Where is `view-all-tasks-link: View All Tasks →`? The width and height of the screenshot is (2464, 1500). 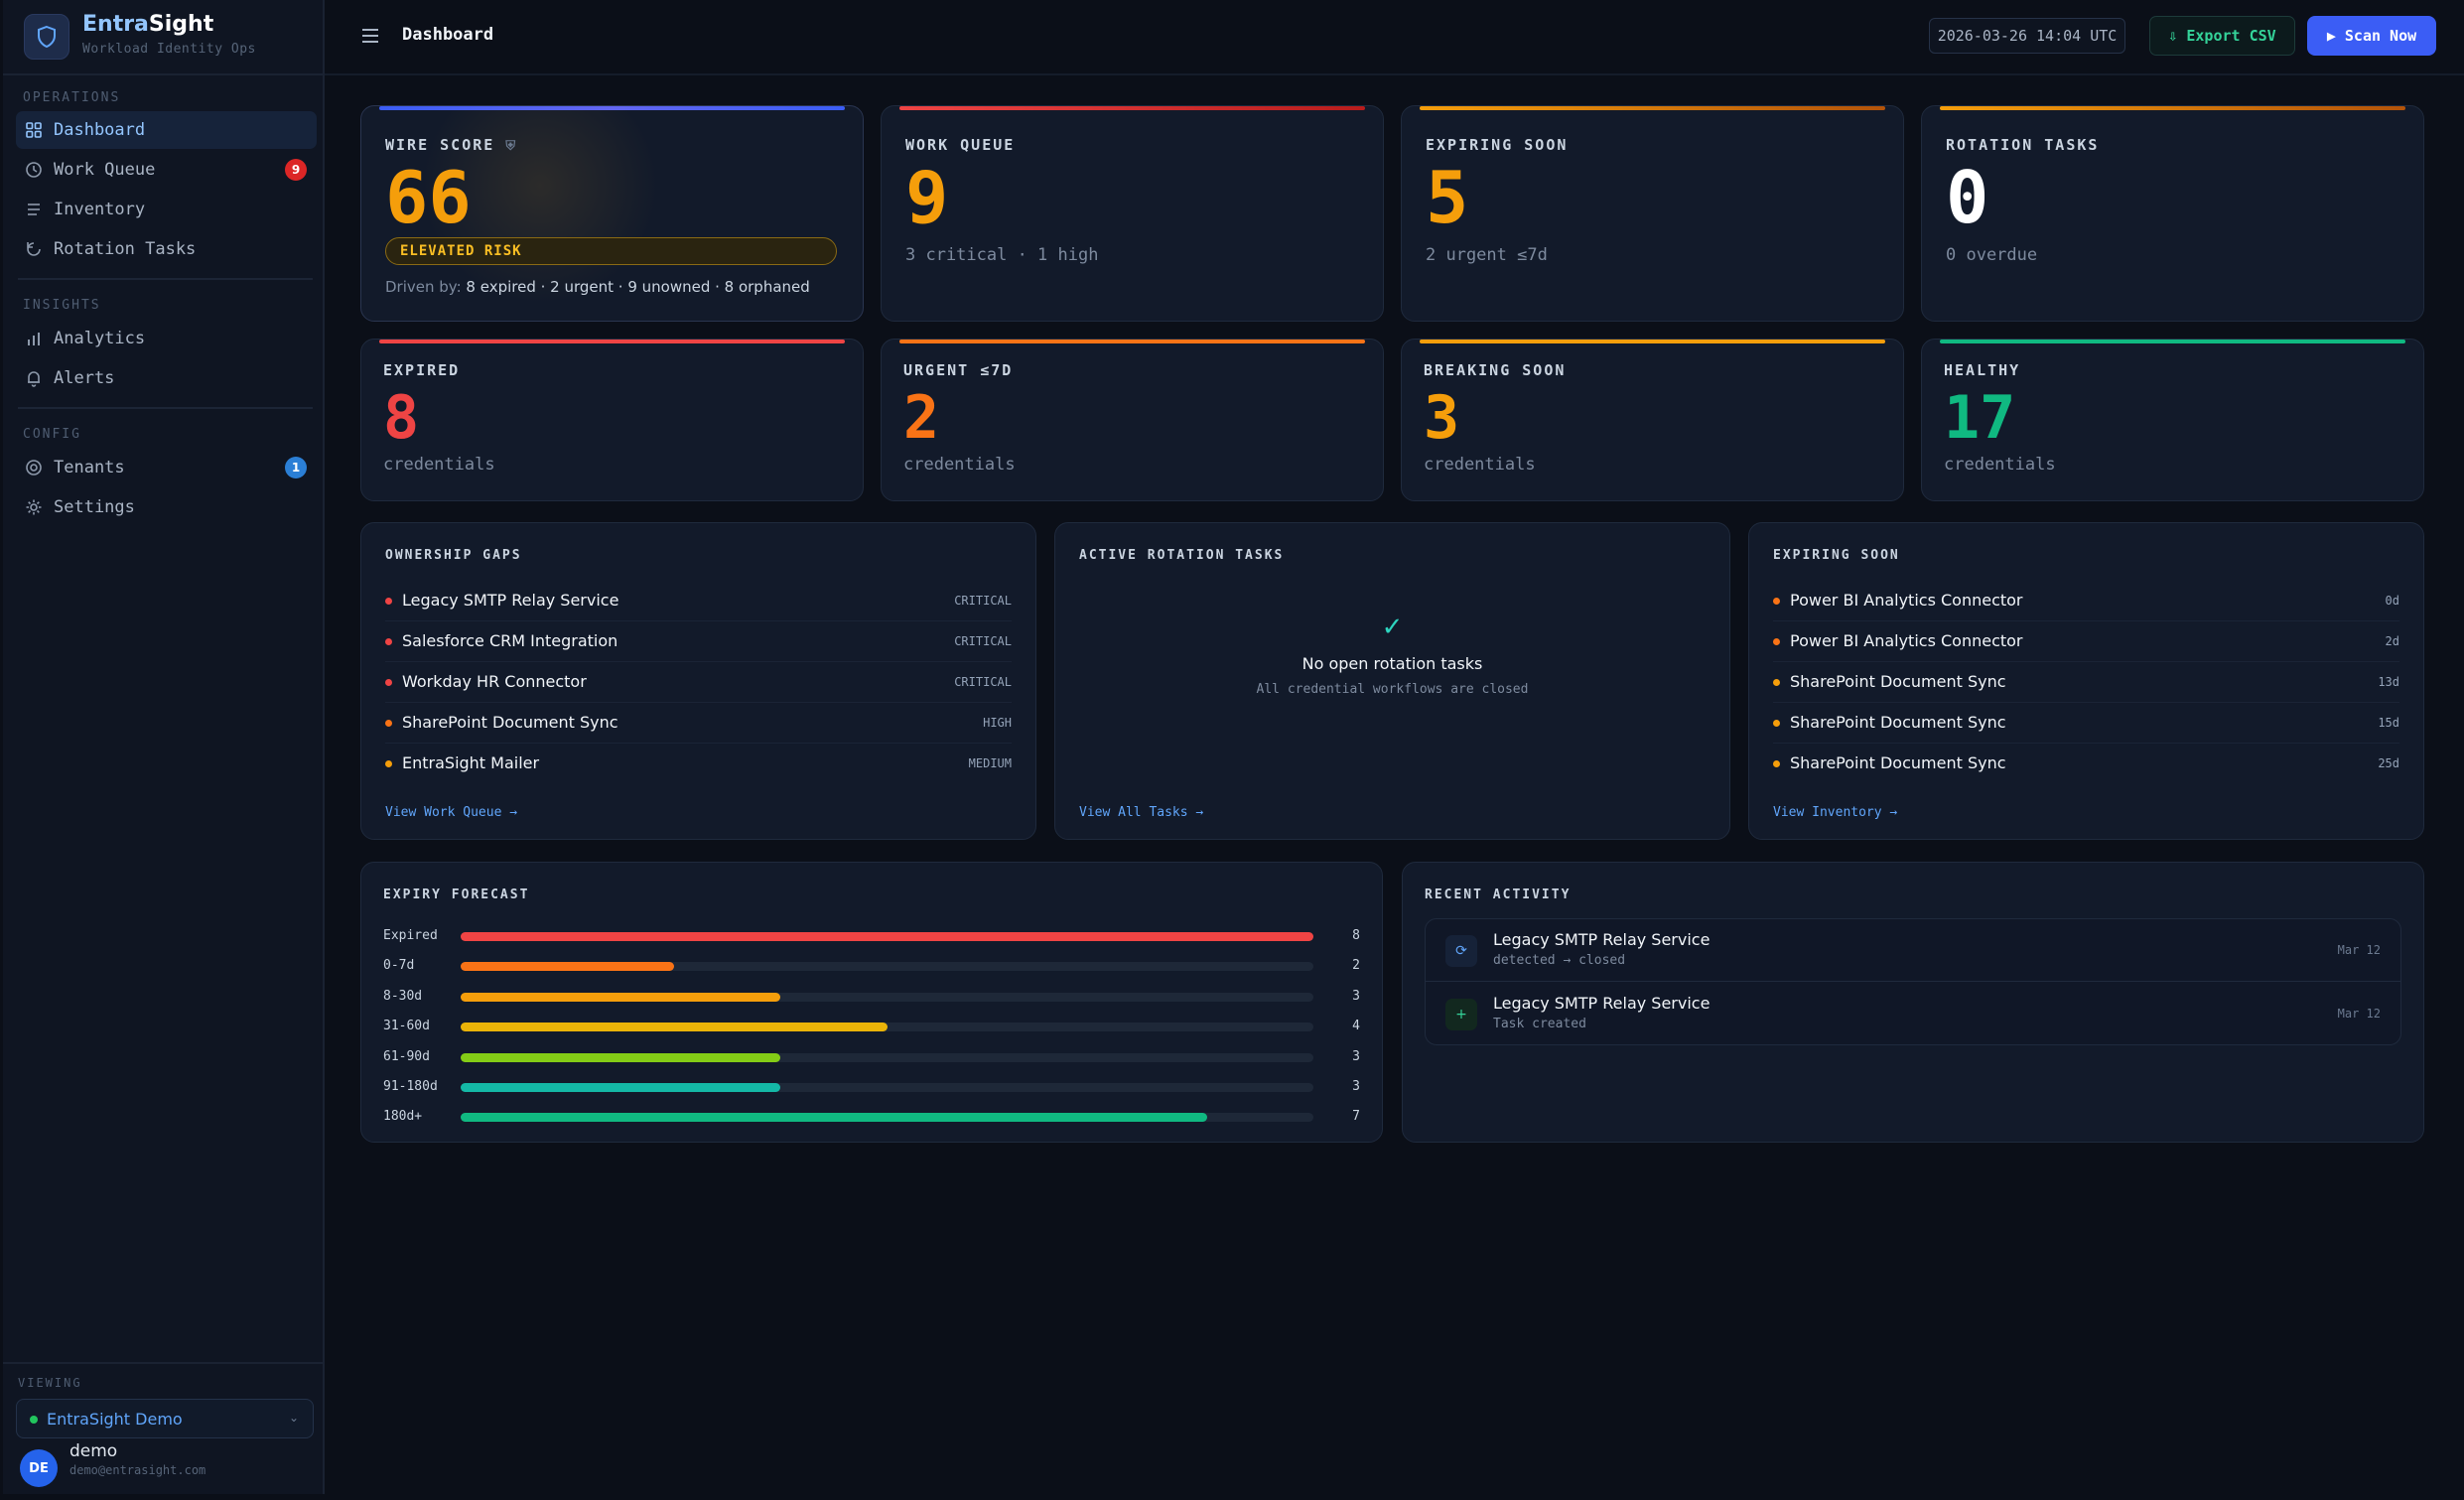
view-all-tasks-link: View All Tasks → is located at coordinates (1141, 812).